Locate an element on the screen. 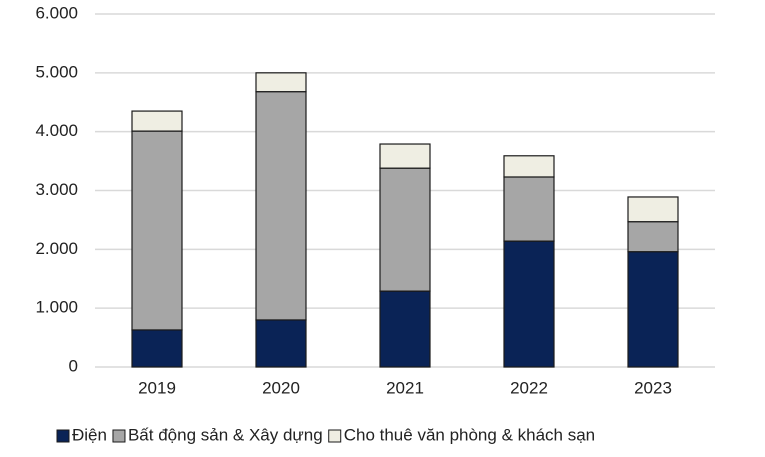  x-tick-label: 2021 is located at coordinates (405, 387).